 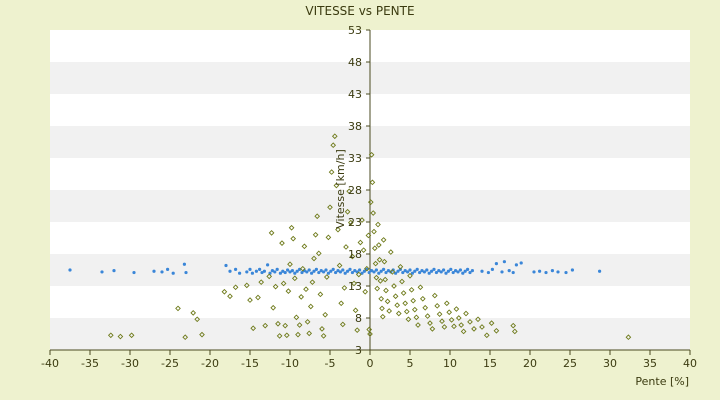 I want to click on x-tick-label: -35, so click(x=90, y=363).